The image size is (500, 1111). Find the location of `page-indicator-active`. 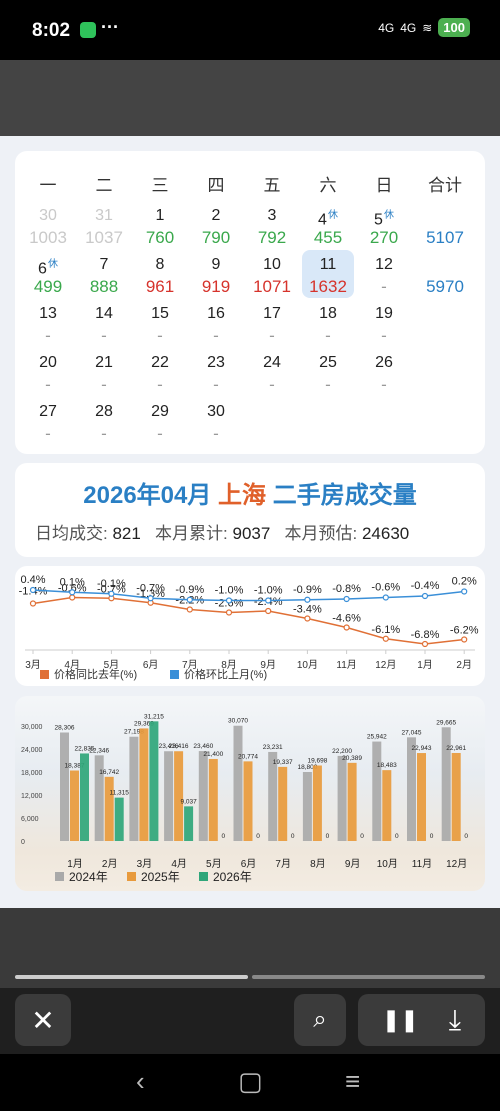

page-indicator-active is located at coordinates (131, 977).